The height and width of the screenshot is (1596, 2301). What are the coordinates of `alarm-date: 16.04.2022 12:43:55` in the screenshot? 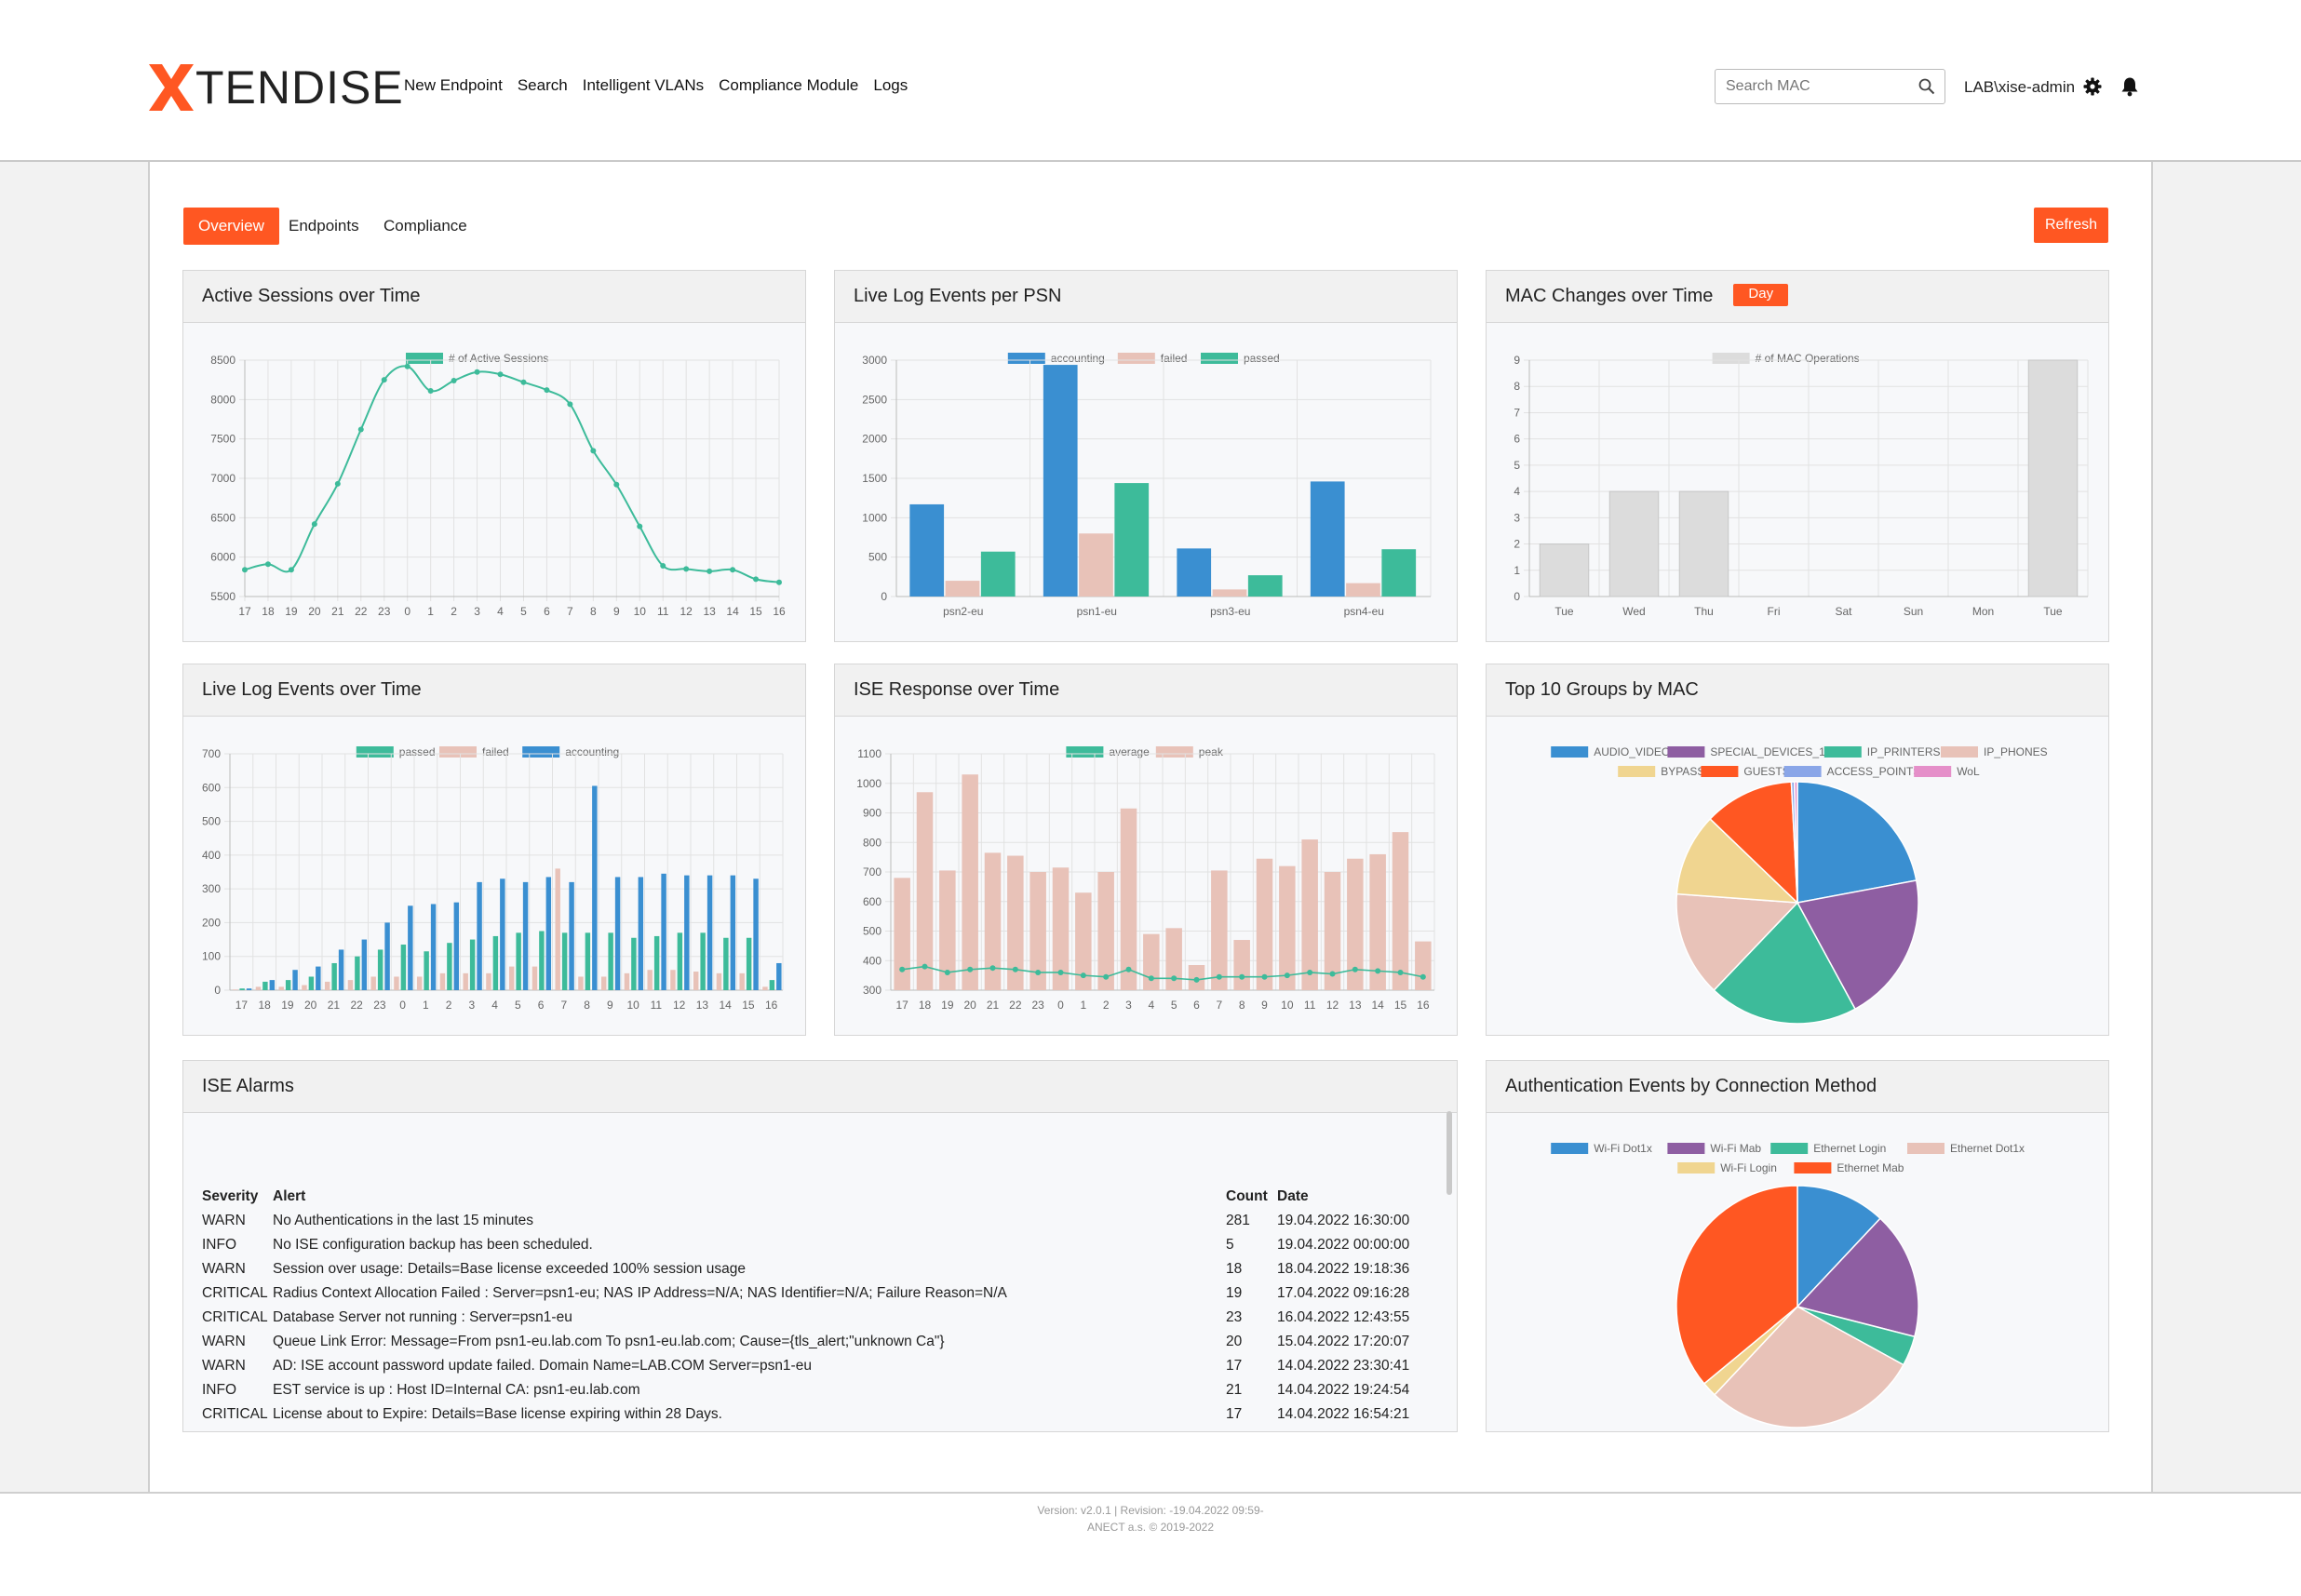 It's located at (1343, 1317).